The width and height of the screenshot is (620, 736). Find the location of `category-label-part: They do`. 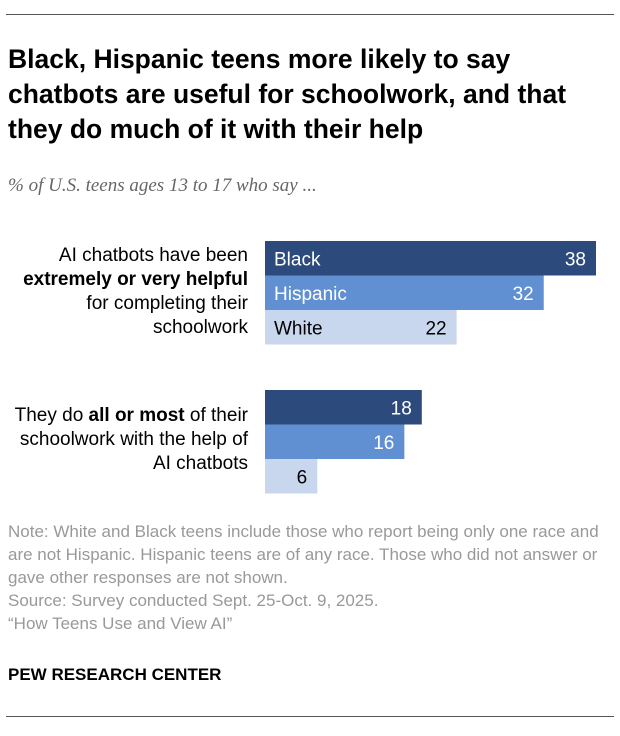

category-label-part: They do is located at coordinates (51, 415).